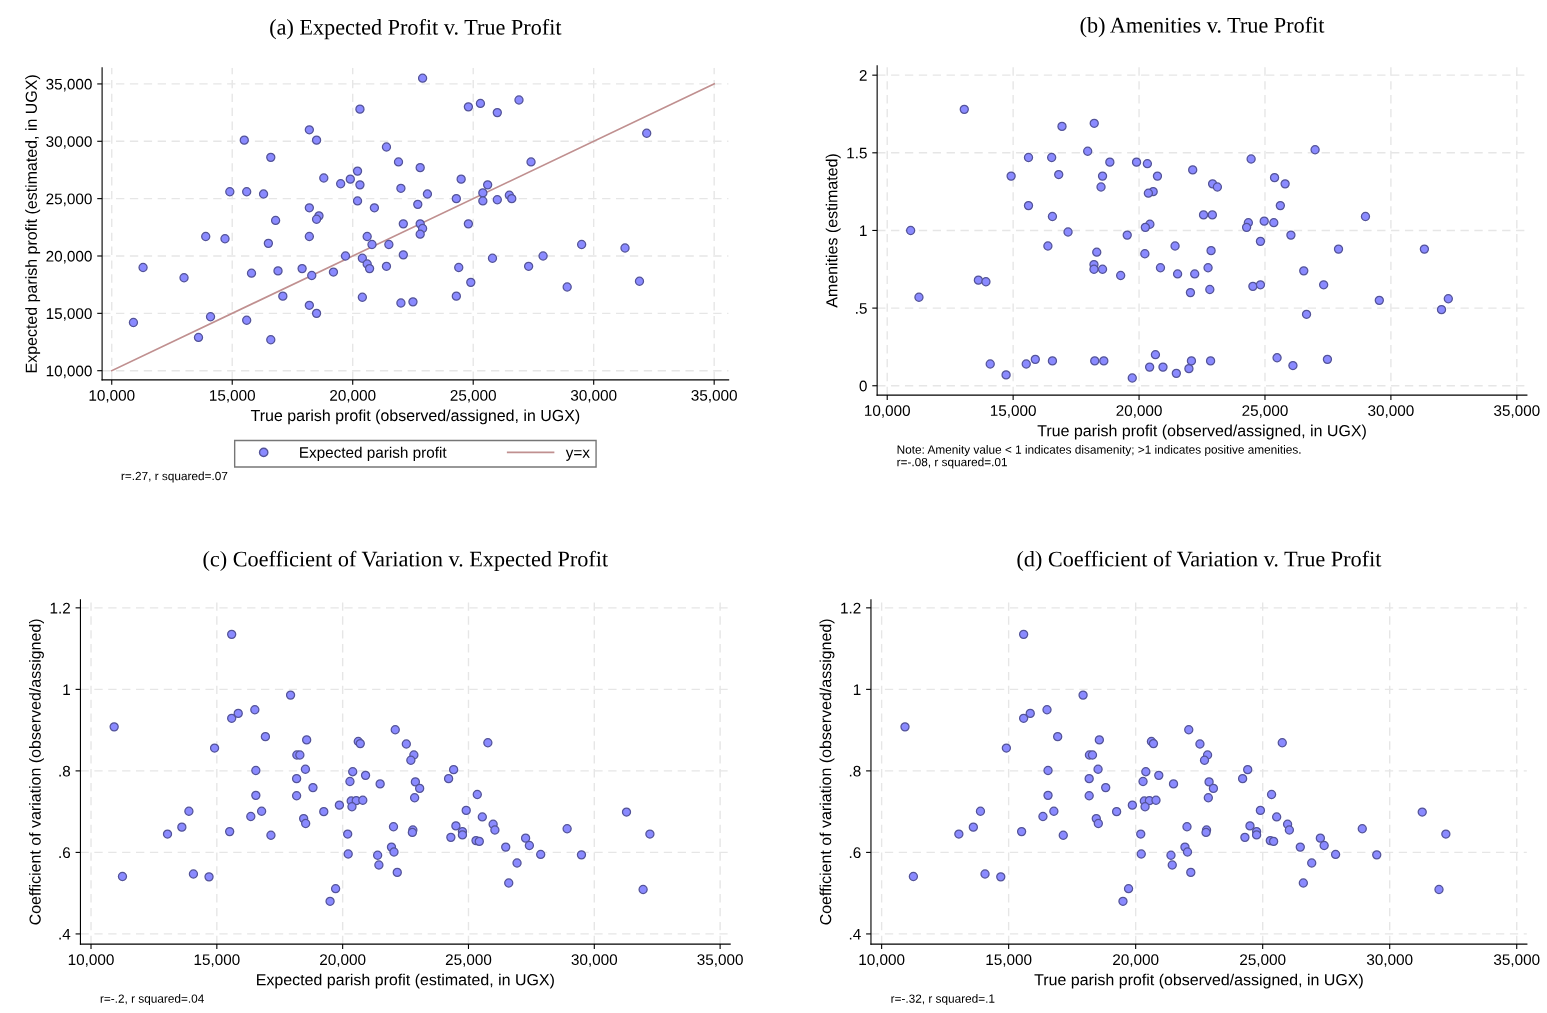  Describe the element at coordinates (69, 142) in the screenshot. I see `y-tick-label: 30,000` at that location.